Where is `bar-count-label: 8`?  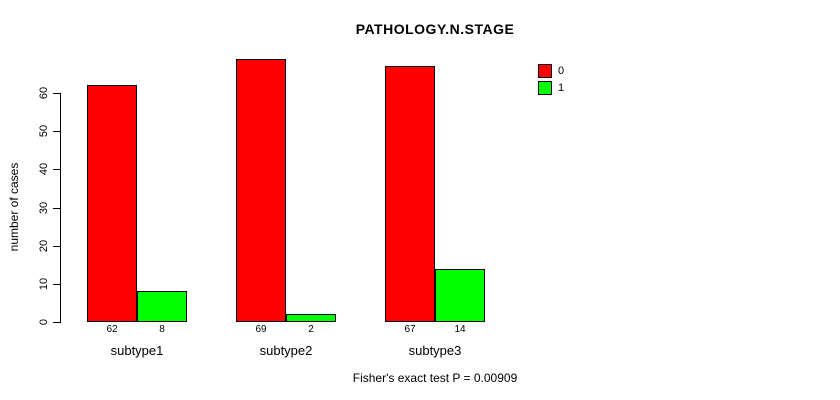 bar-count-label: 8 is located at coordinates (162, 329).